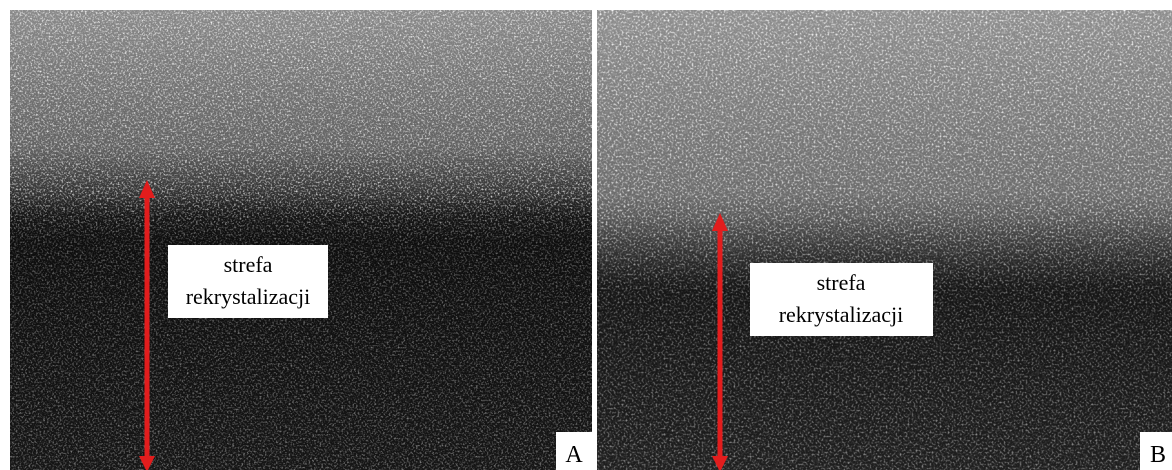  What do you see at coordinates (1158, 455) in the screenshot?
I see `panel-label: B` at bounding box center [1158, 455].